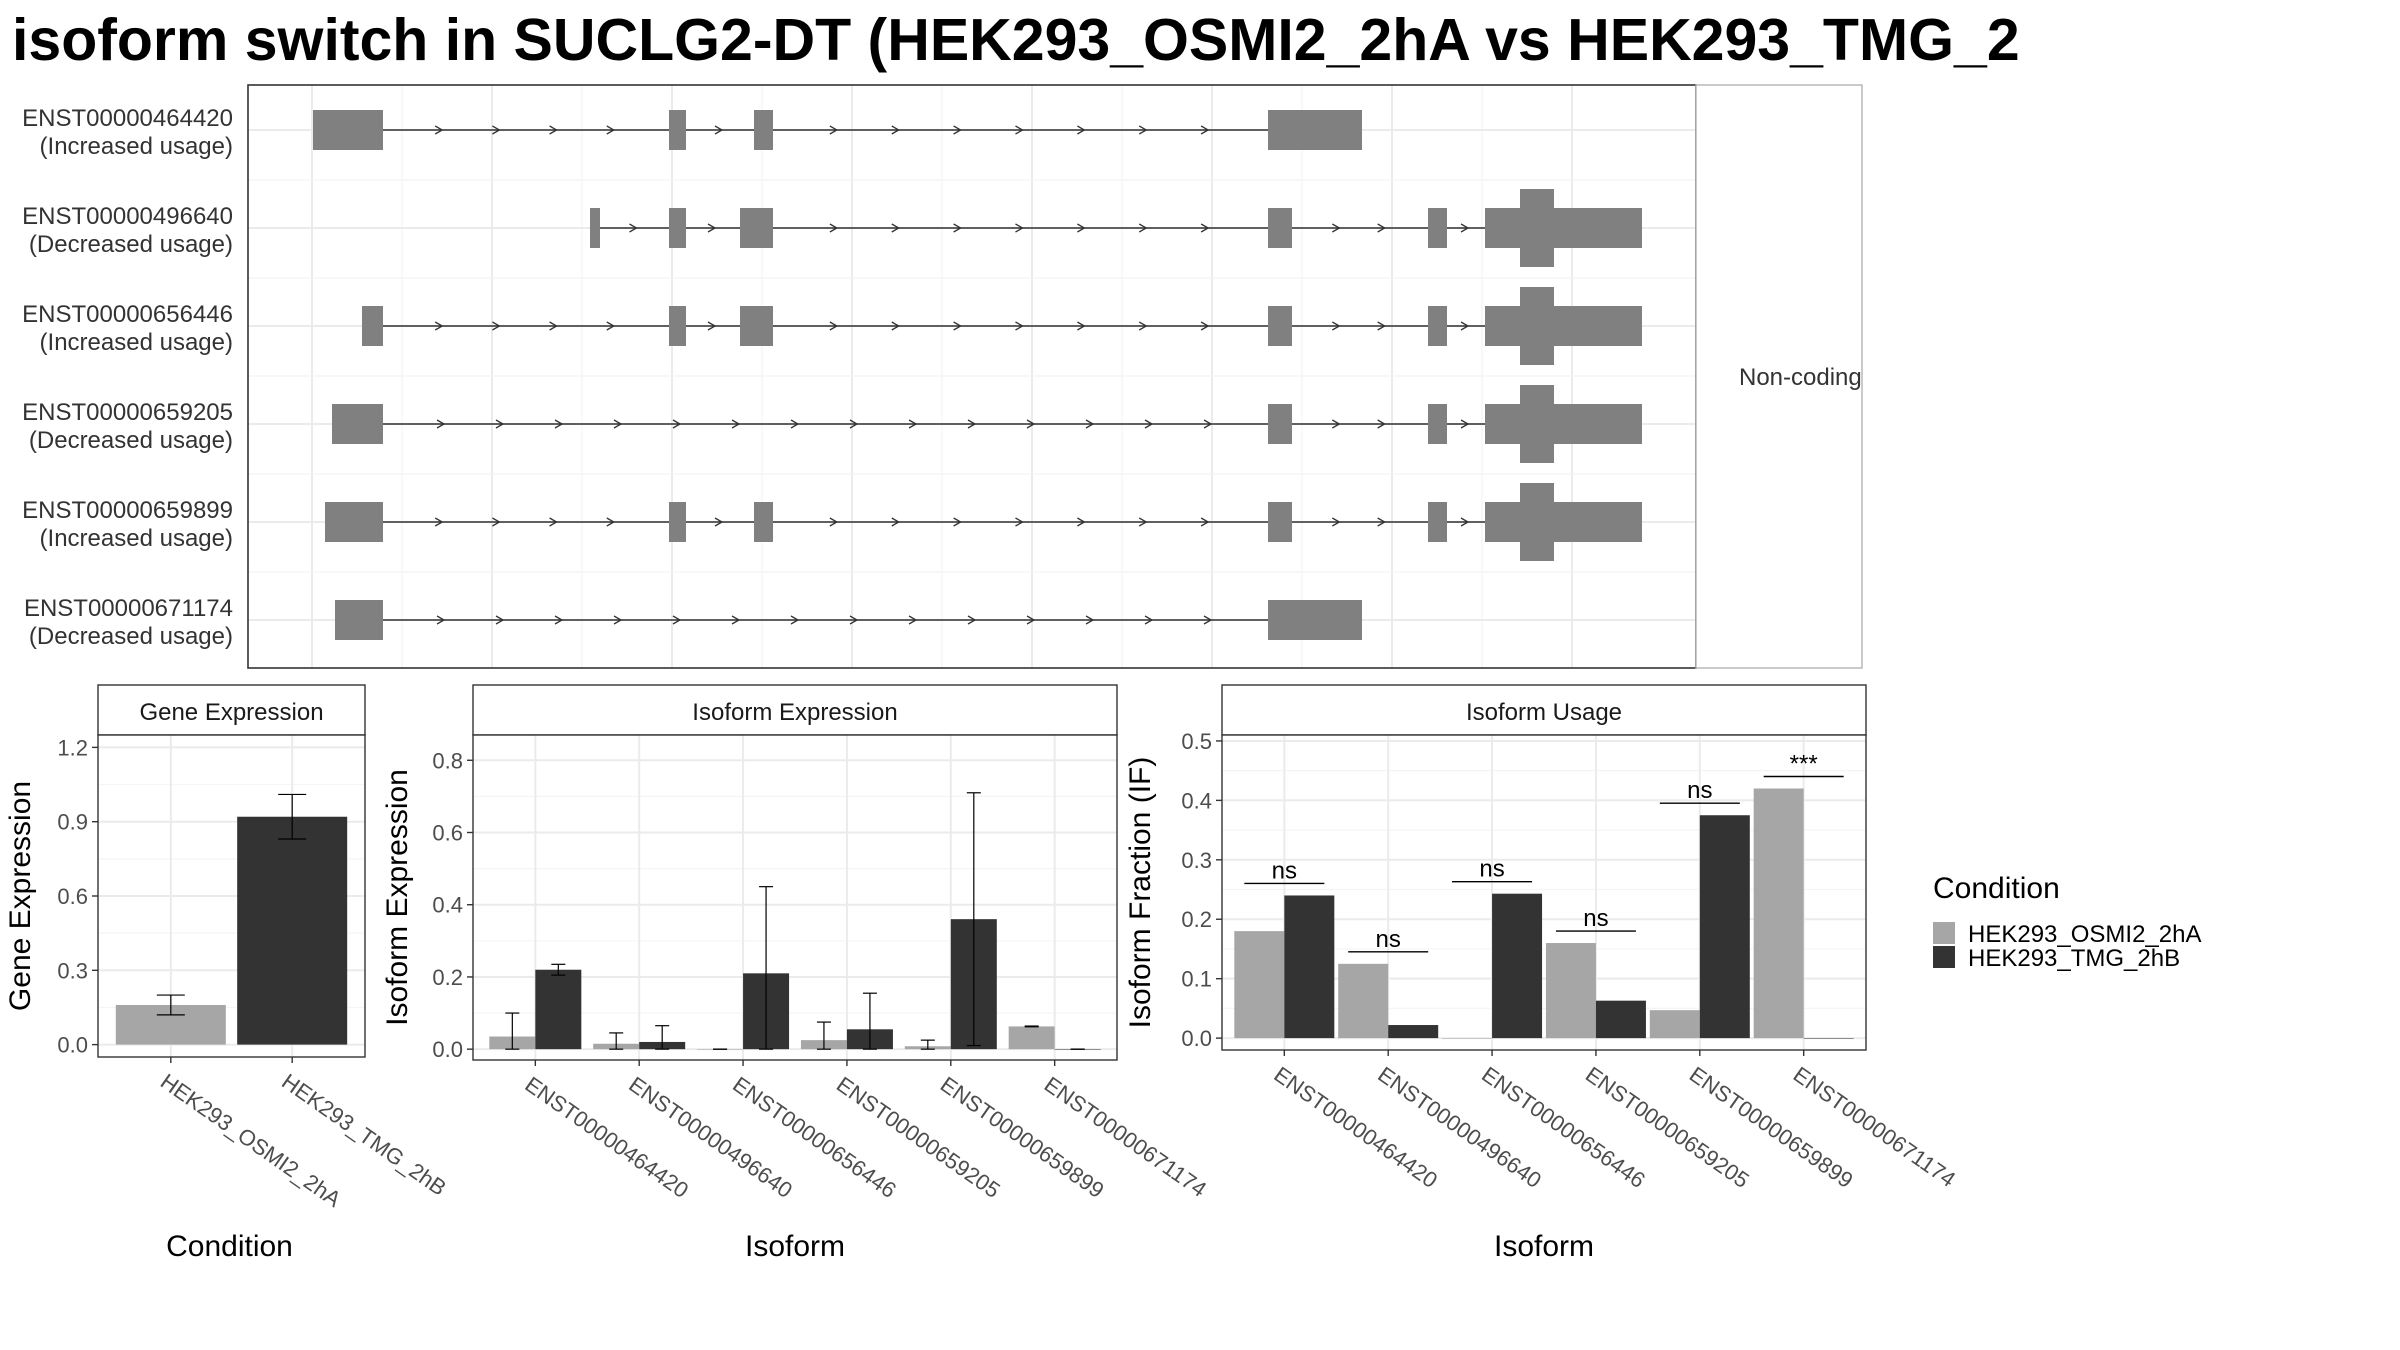 The height and width of the screenshot is (1350, 2400). I want to click on transcript-model: ENST00000496640(Decreased usage), so click(832, 228).